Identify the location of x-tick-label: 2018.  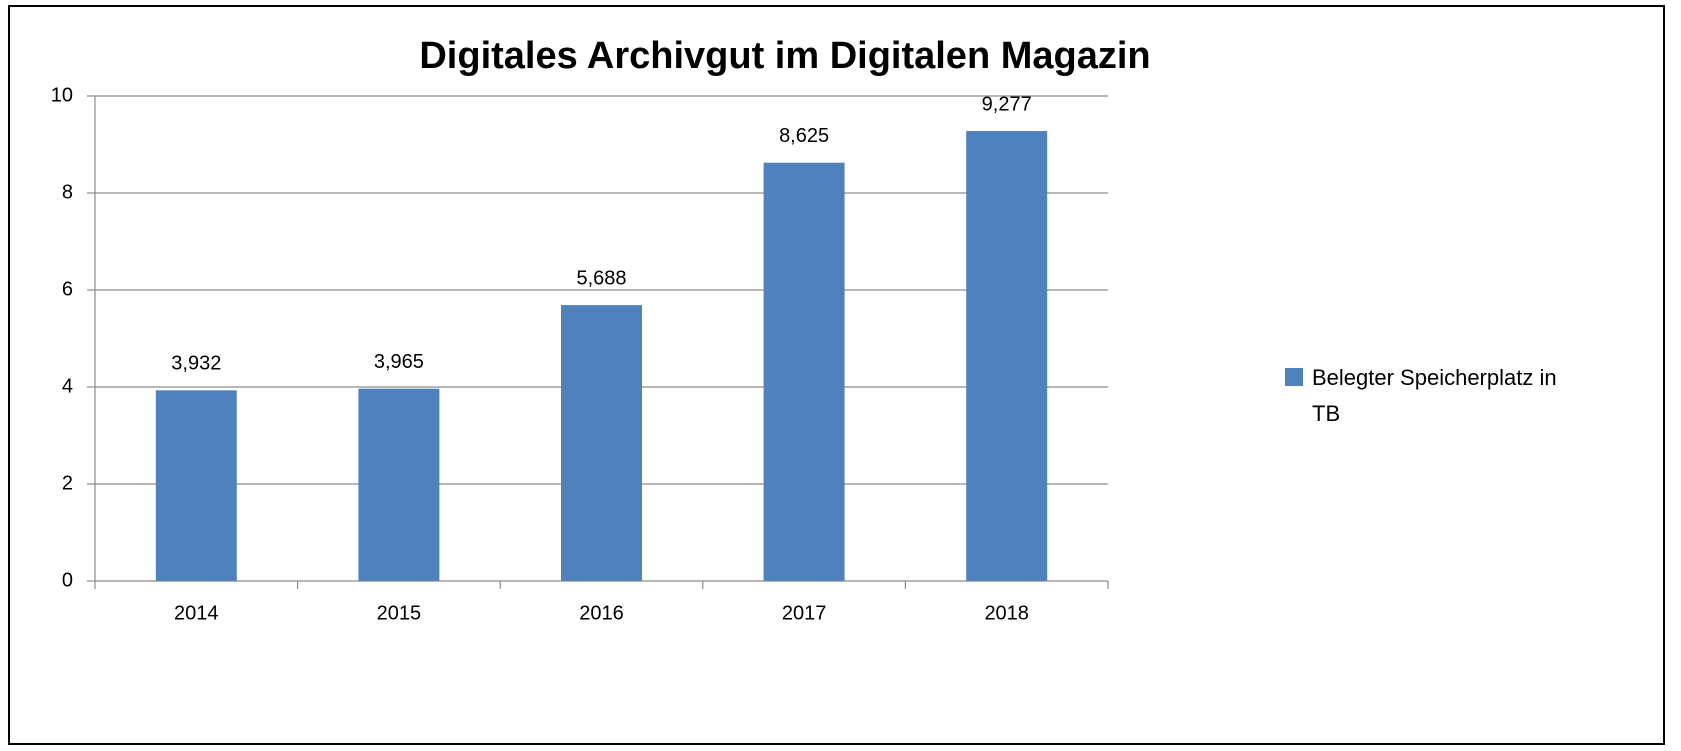
(1006, 613).